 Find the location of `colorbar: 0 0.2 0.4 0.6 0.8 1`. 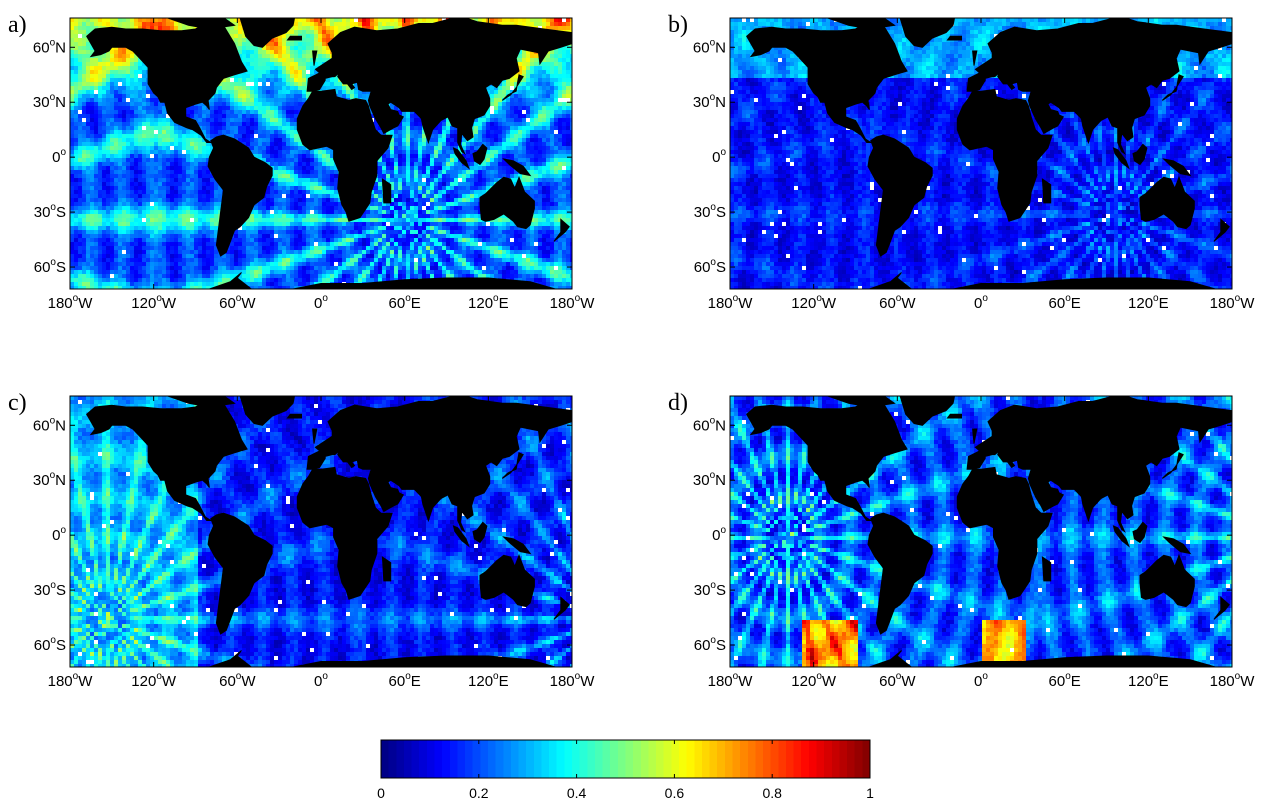

colorbar: 0 0.2 0.4 0.6 0.8 1 is located at coordinates (625, 770).